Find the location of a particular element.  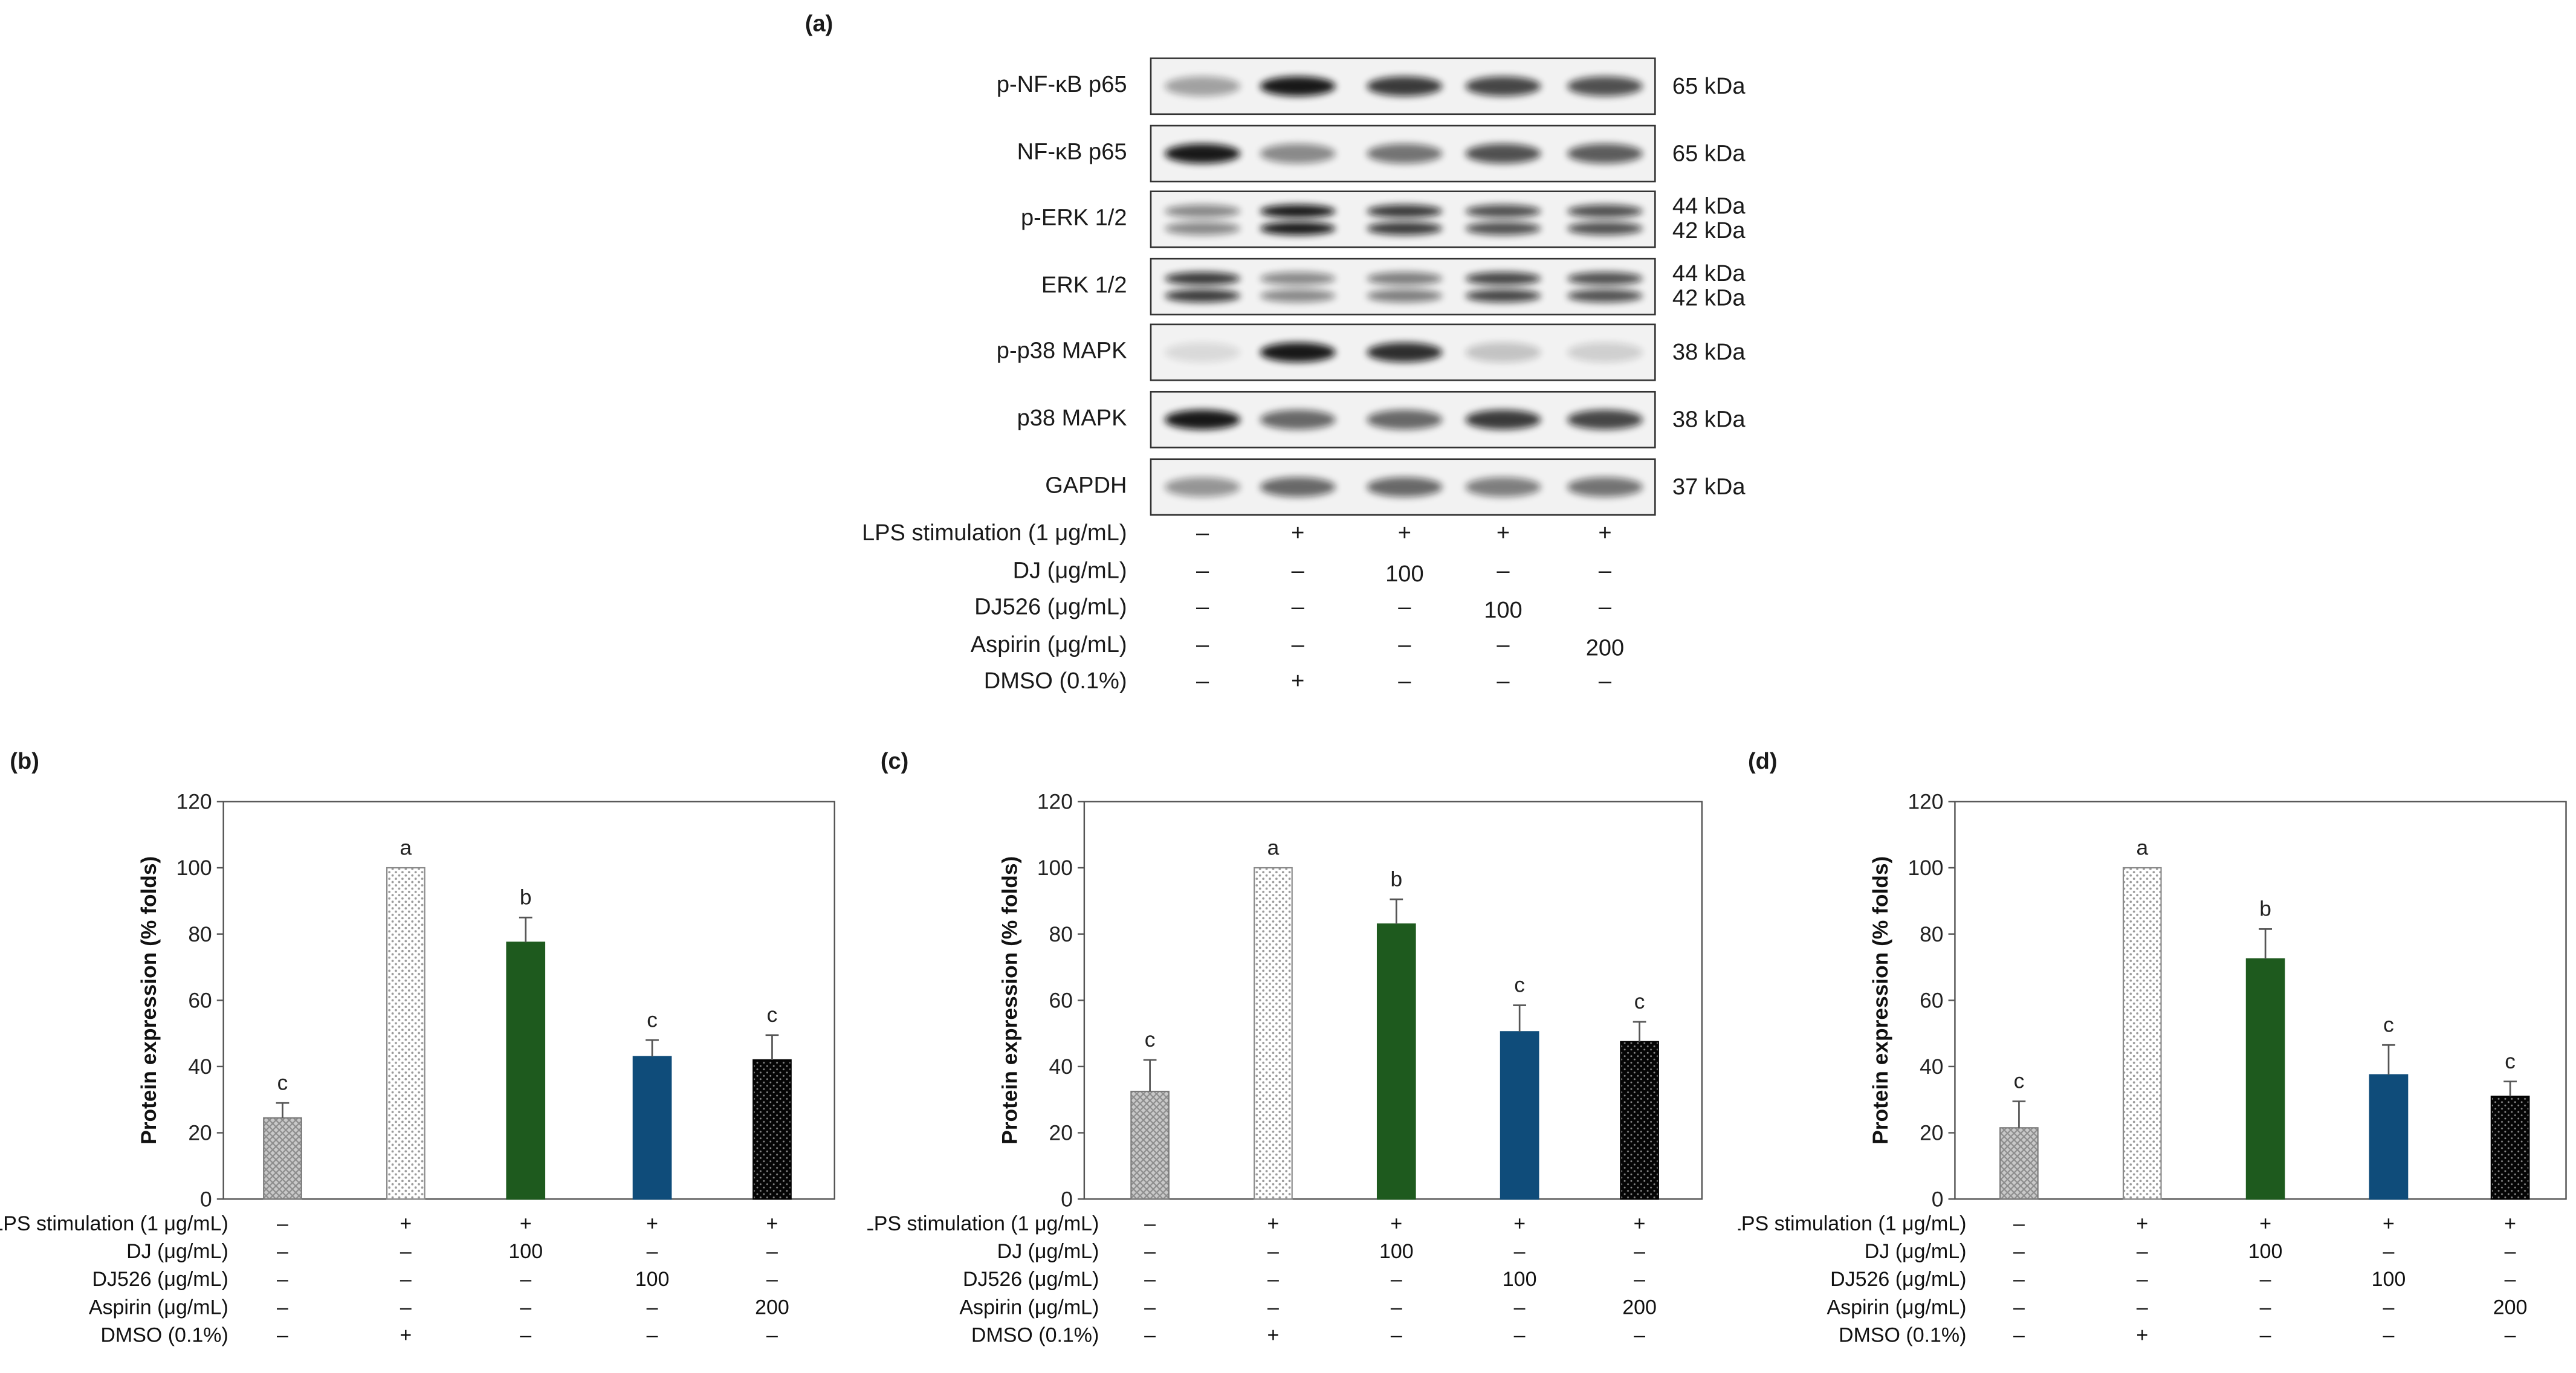

blot-label: GAPDH is located at coordinates (1086, 483).